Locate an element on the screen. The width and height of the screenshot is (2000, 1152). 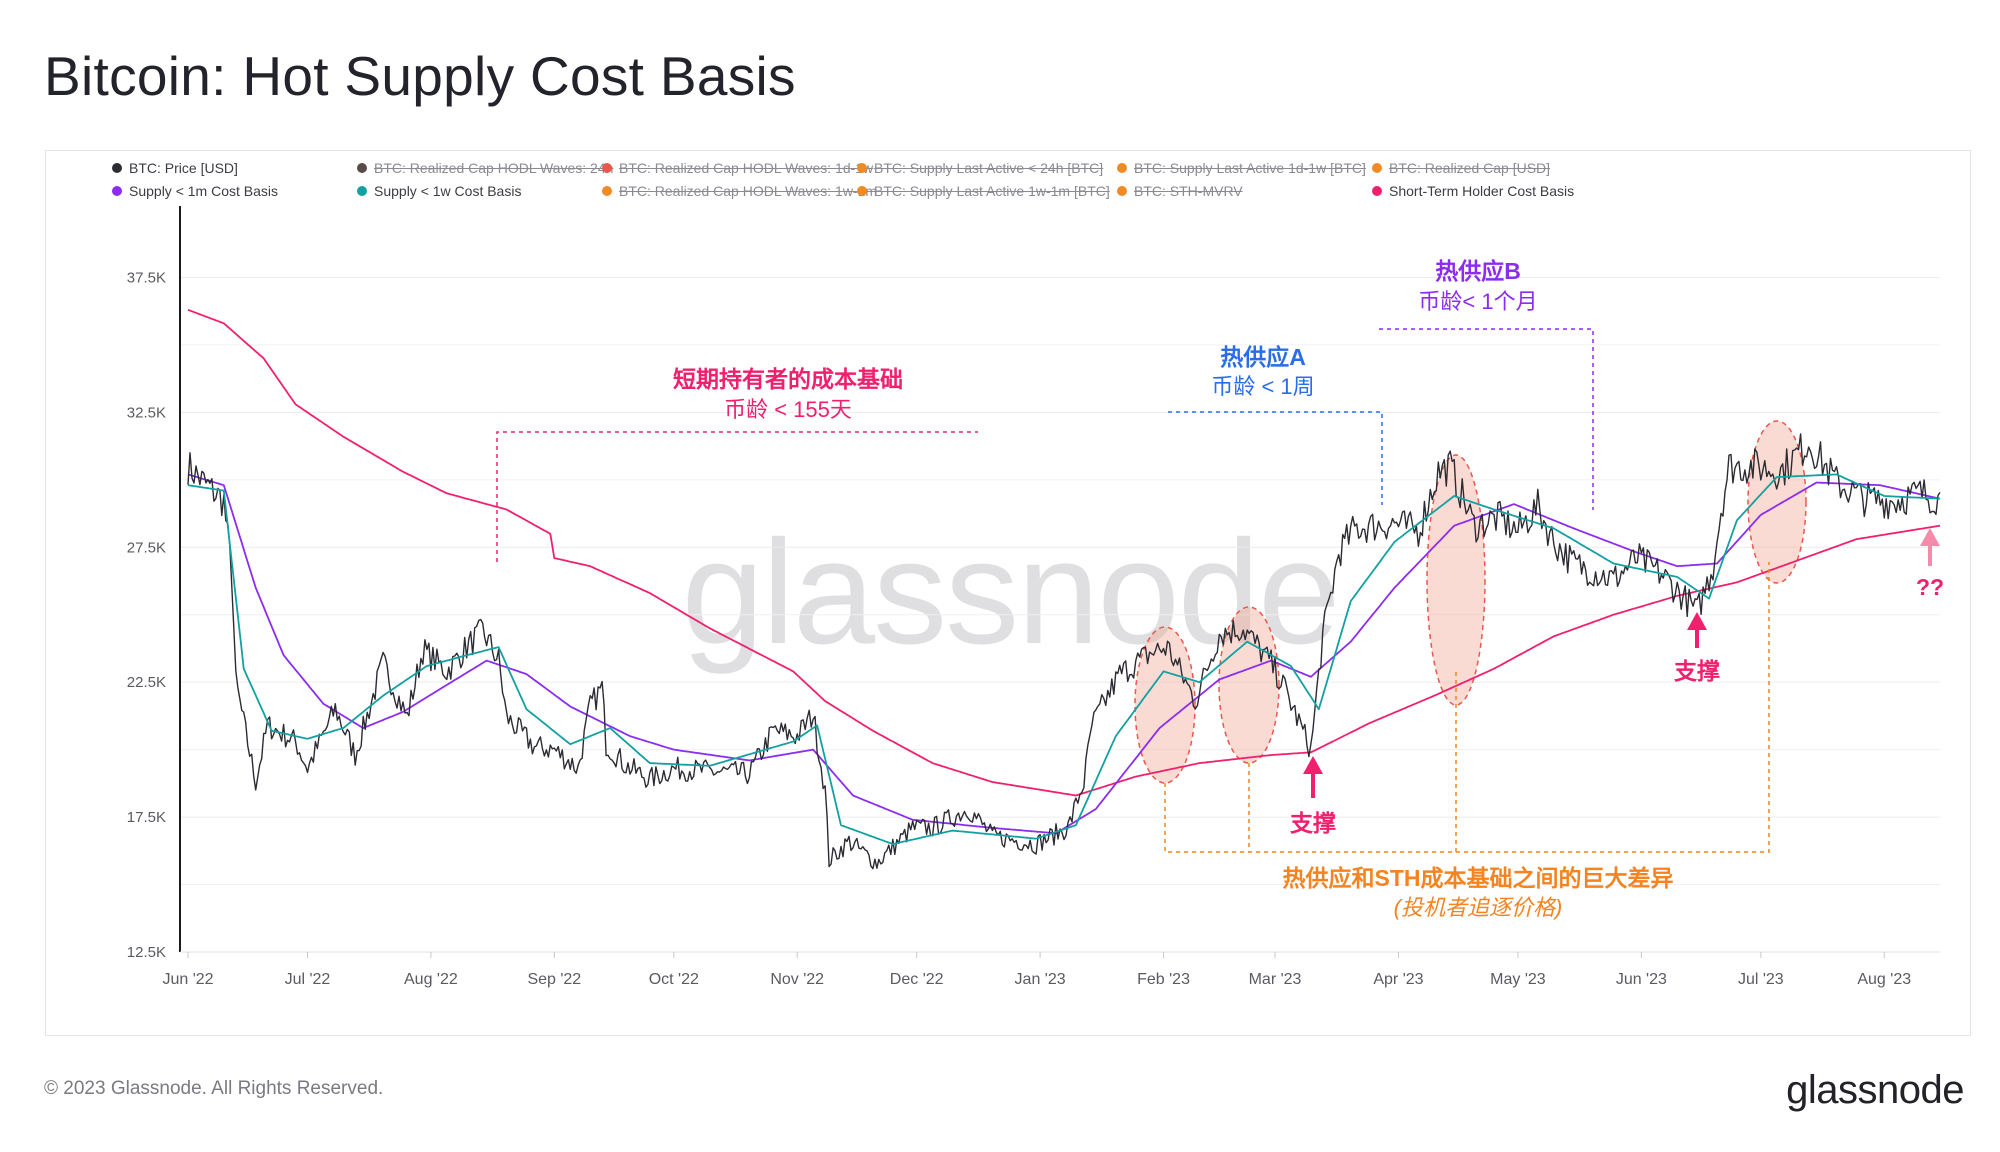
gap-annotation-title: 热供应和STH成本基础之间的巨大差异 is located at coordinates (1478, 878).